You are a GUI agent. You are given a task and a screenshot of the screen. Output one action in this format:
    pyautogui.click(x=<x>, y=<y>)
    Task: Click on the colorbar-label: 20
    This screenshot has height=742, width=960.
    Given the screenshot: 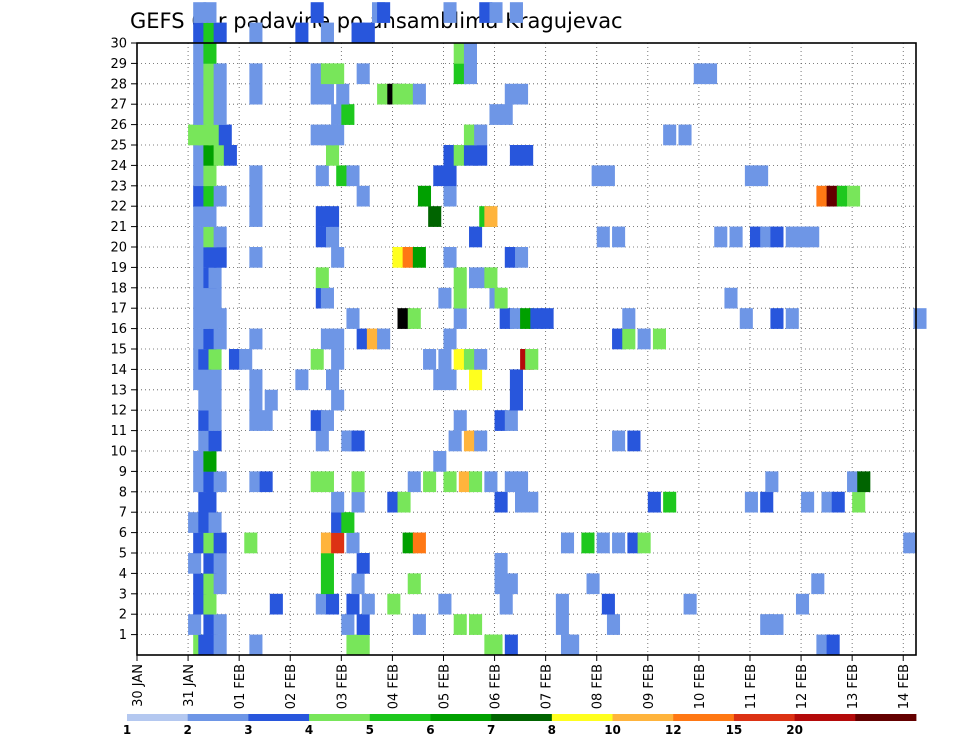 What is the action you would take?
    pyautogui.click(x=794, y=730)
    